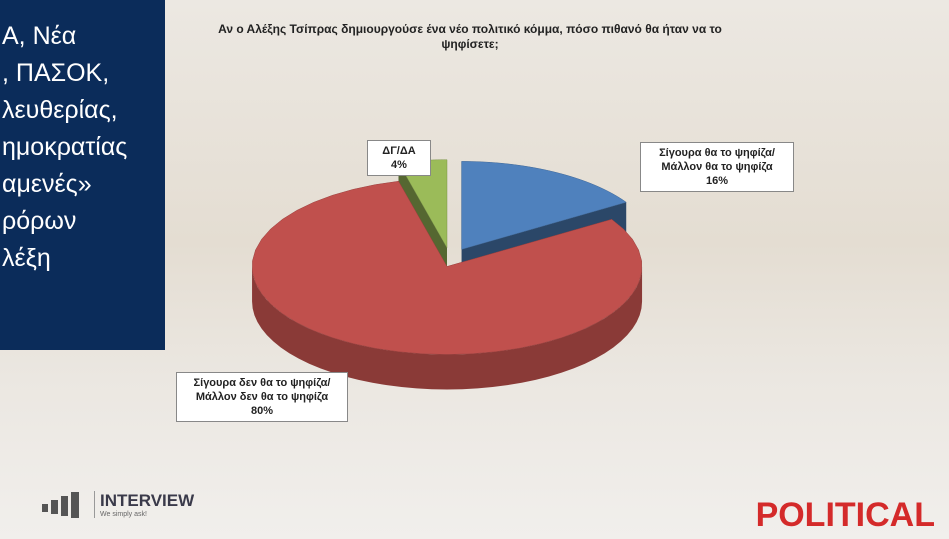 The width and height of the screenshot is (949, 539). Describe the element at coordinates (717, 160) in the screenshot. I see `category-label: Σίγουρα θα το ψηφίζα/Μάλλον θα το ψηφίζα` at that location.